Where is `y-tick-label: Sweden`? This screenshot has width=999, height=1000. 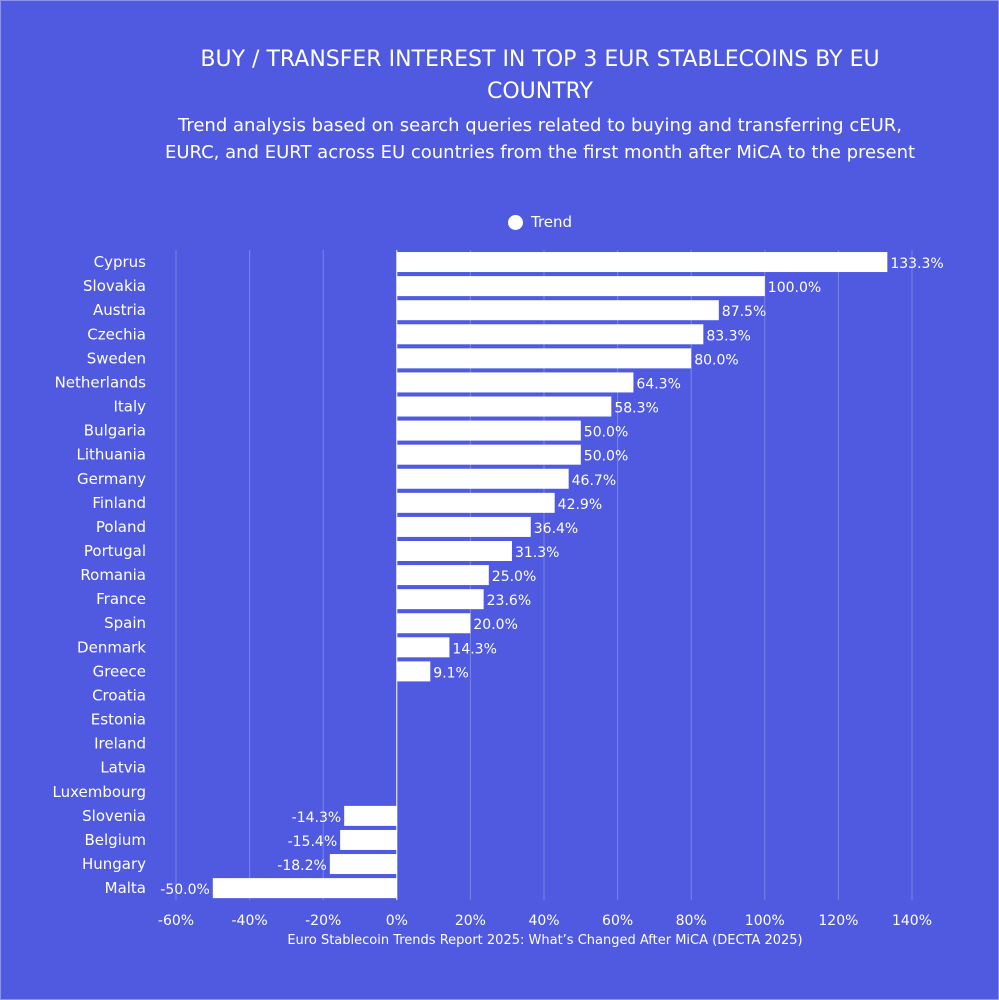 y-tick-label: Sweden is located at coordinates (116, 358).